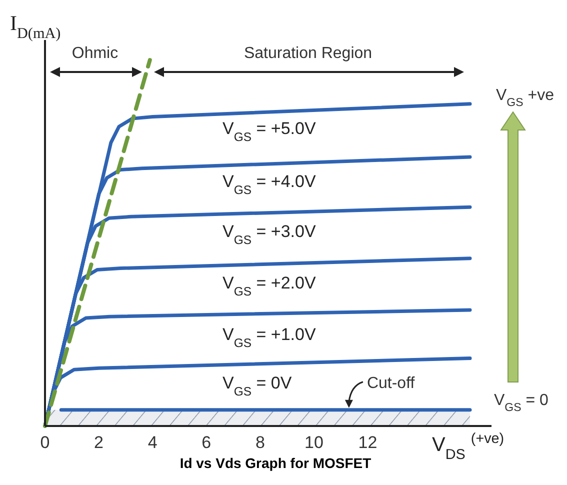 The image size is (567, 485). Describe the element at coordinates (391, 383) in the screenshot. I see `annotation: Cut-off` at that location.